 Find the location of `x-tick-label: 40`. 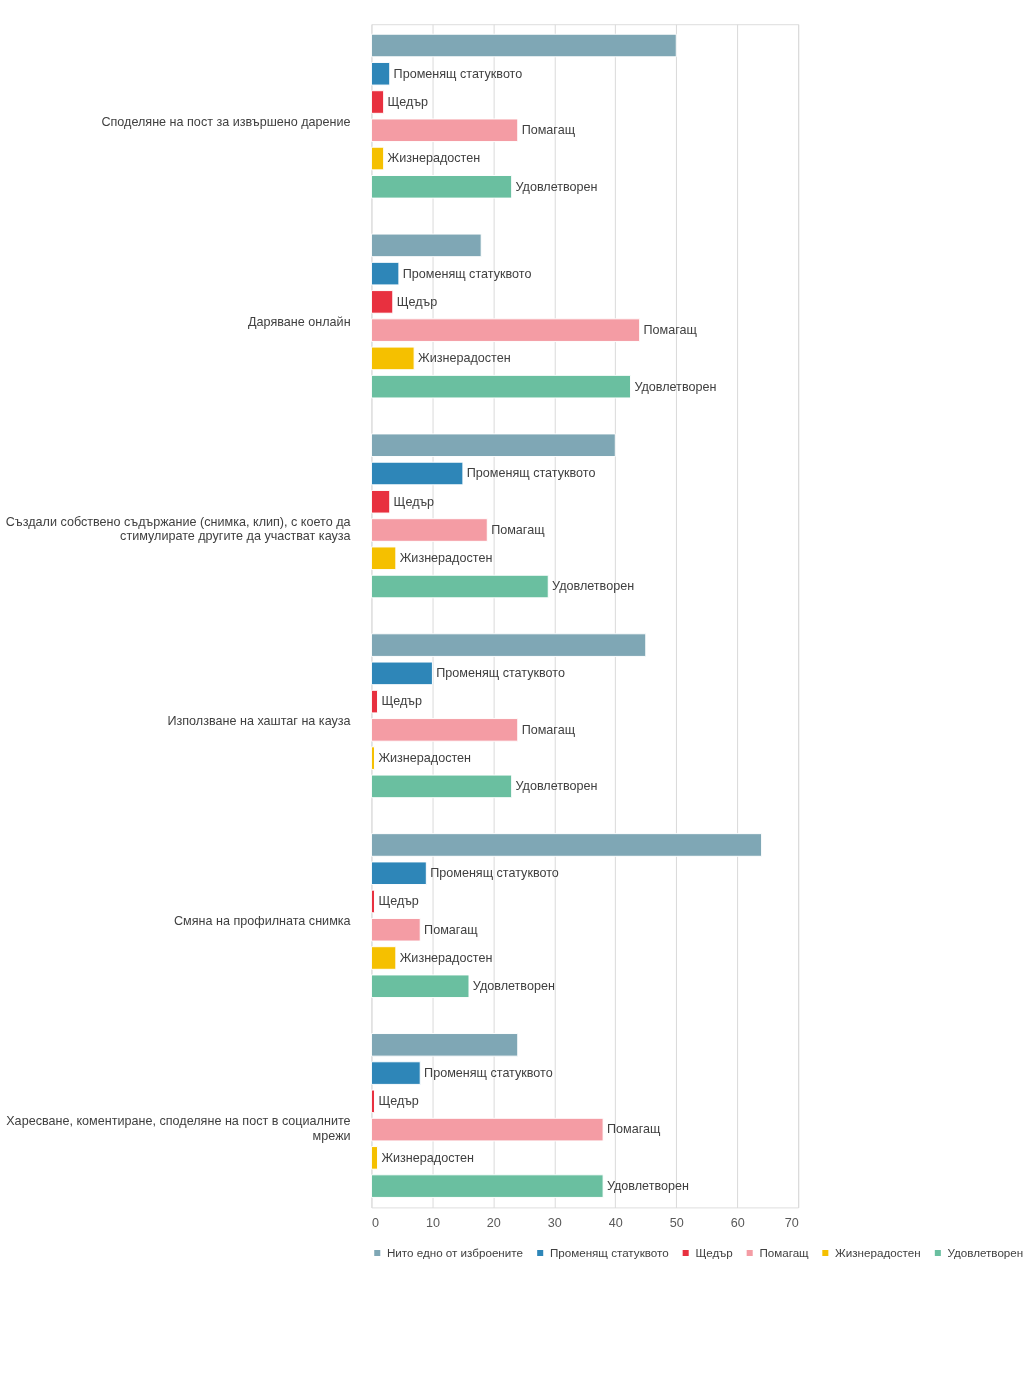

x-tick-label: 40 is located at coordinates (615, 1223).